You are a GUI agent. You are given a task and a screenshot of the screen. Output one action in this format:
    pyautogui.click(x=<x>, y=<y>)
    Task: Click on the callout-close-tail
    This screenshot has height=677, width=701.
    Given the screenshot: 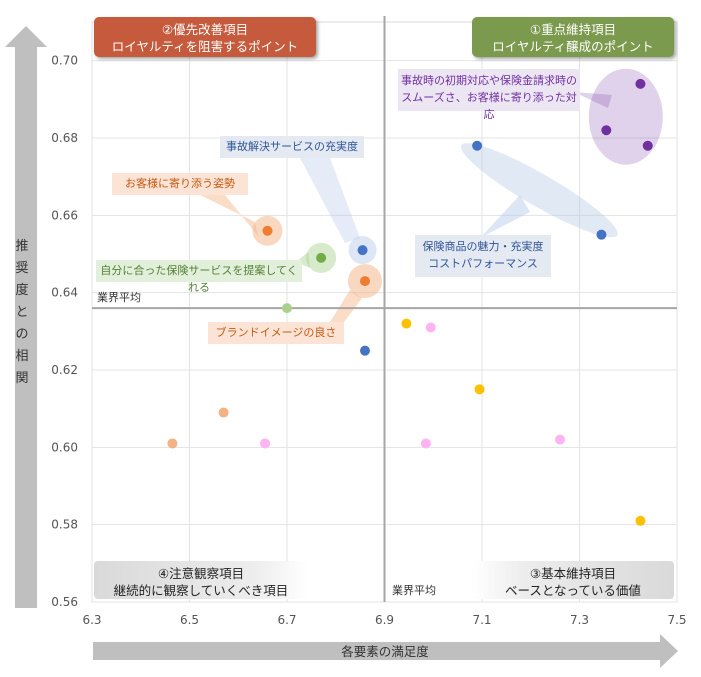 What is the action you would take?
    pyautogui.click(x=229, y=215)
    